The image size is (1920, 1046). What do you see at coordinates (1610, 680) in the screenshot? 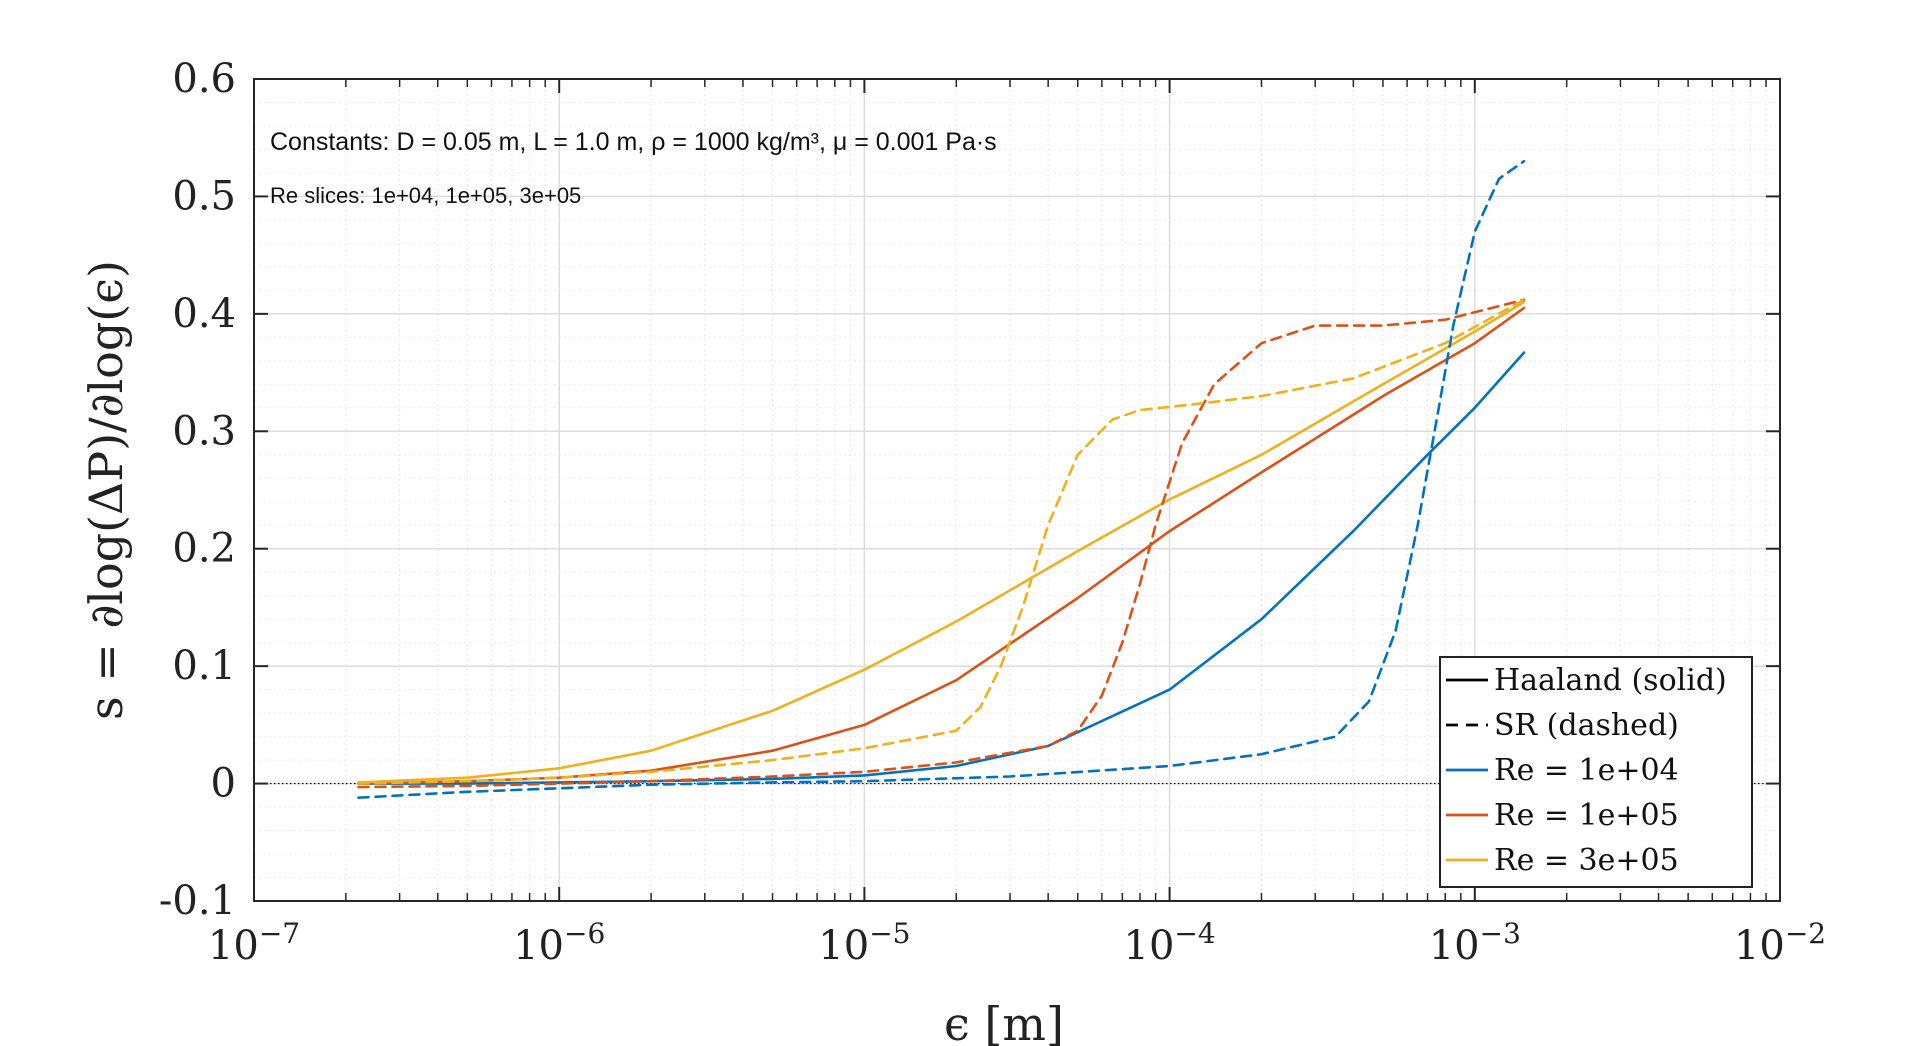
I see `legend-label: Haaland (solid)` at bounding box center [1610, 680].